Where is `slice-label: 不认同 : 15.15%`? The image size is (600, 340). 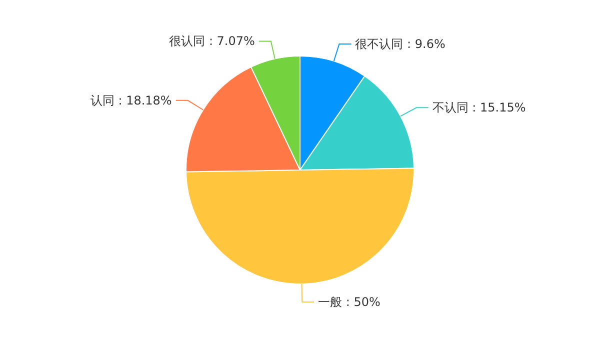
slice-label: 不认同 : 15.15% is located at coordinates (479, 107).